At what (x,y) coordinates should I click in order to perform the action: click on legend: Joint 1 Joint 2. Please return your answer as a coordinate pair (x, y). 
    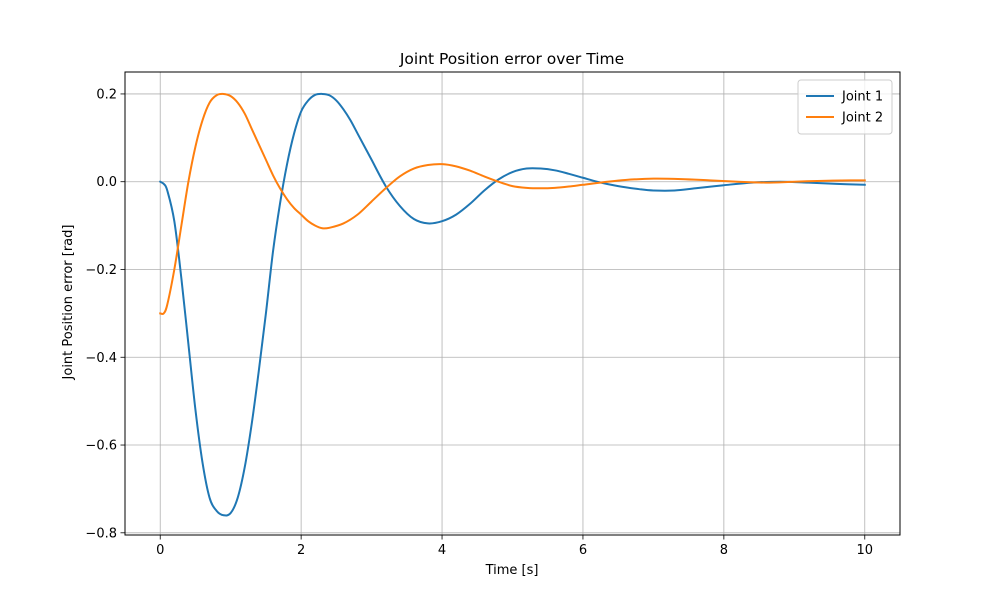
    Looking at the image, I should click on (845, 107).